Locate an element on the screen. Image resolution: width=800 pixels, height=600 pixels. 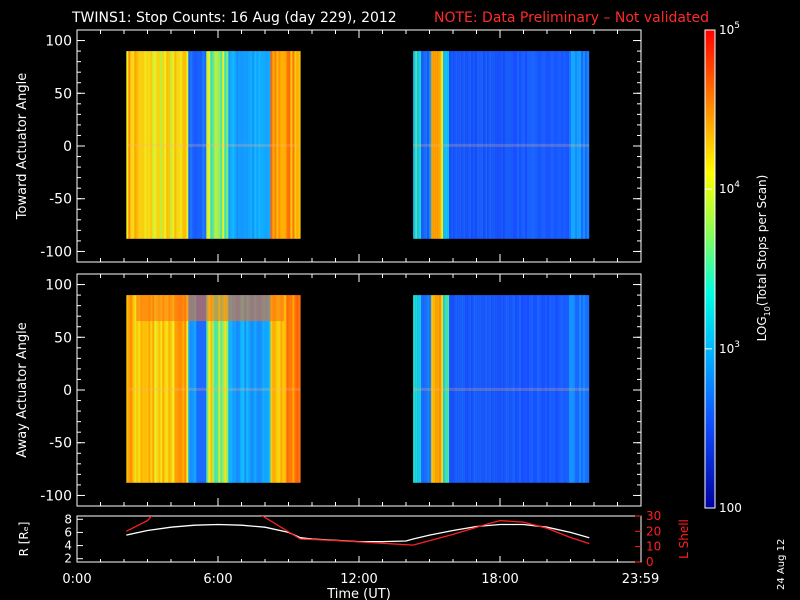
x-tick-label: 0:00 is located at coordinates (76, 579).